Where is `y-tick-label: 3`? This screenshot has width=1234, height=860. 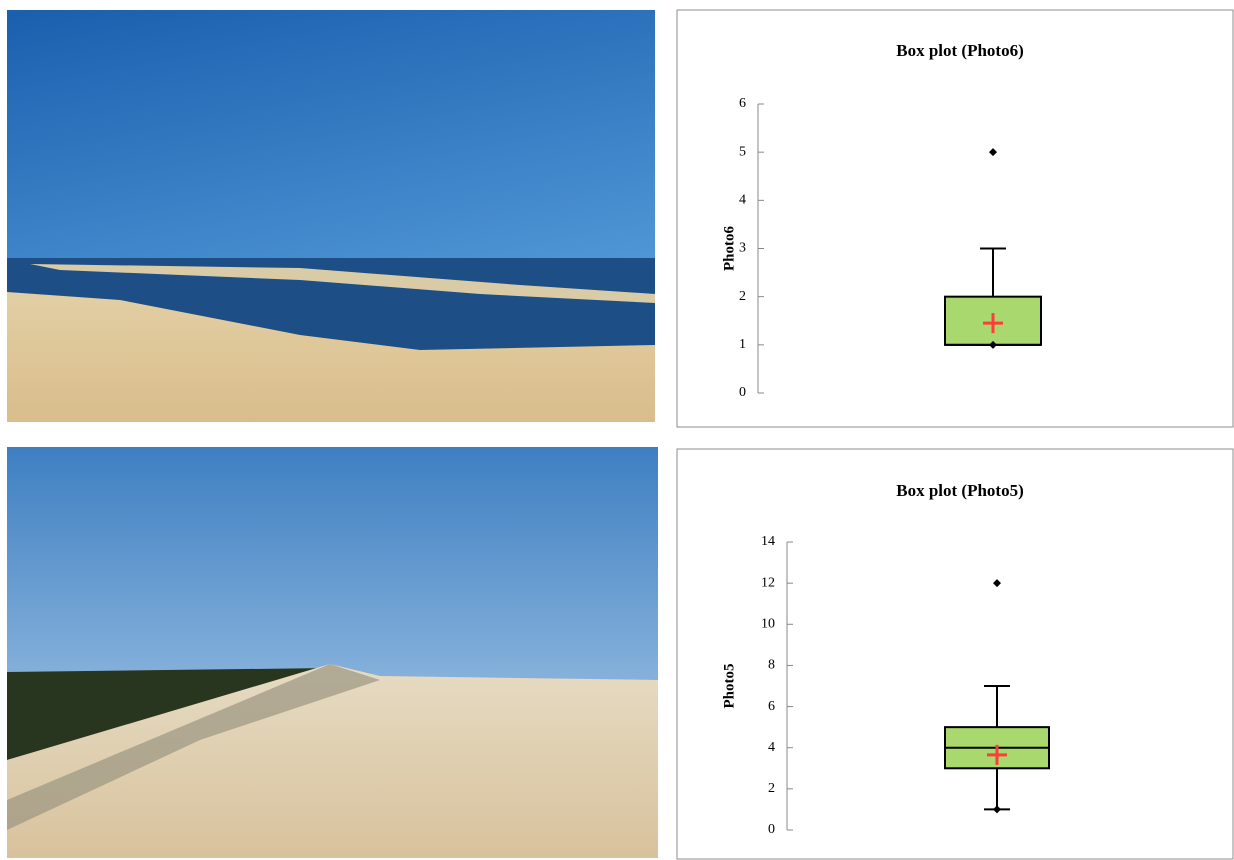
y-tick-label: 3 is located at coordinates (742, 248).